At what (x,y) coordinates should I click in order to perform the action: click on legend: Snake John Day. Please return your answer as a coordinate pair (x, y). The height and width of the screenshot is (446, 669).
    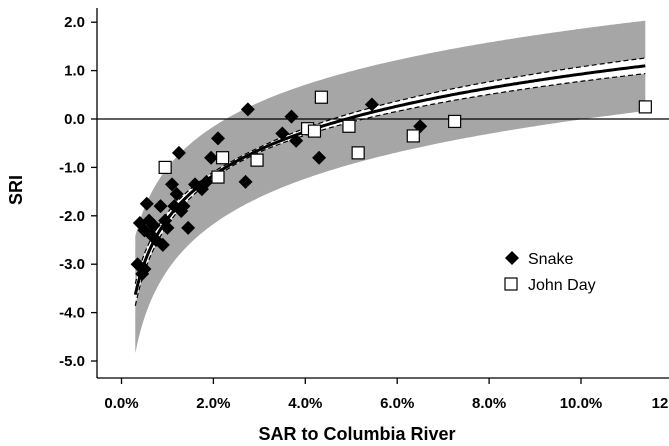
    Looking at the image, I should click on (550, 272).